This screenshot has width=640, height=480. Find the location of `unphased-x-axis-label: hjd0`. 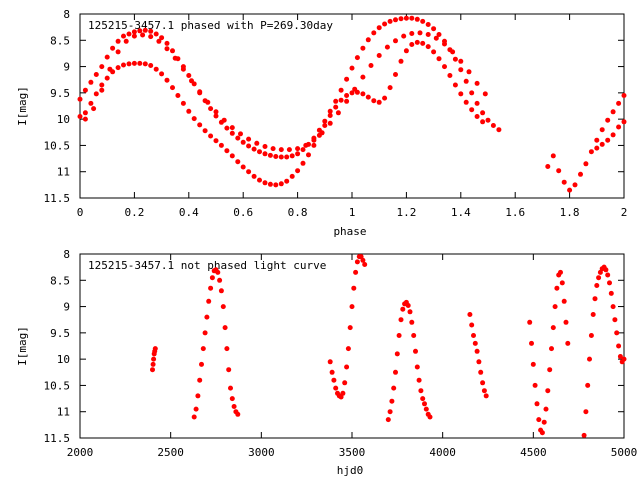

unphased-x-axis-label: hjd0 is located at coordinates (350, 470).